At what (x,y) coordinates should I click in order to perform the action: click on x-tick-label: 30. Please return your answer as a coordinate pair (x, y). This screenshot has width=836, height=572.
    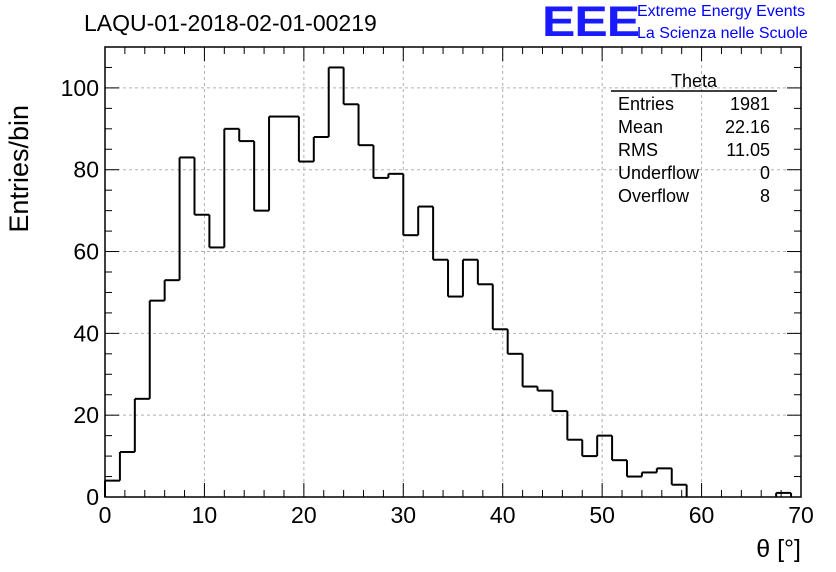
    Looking at the image, I should click on (403, 515).